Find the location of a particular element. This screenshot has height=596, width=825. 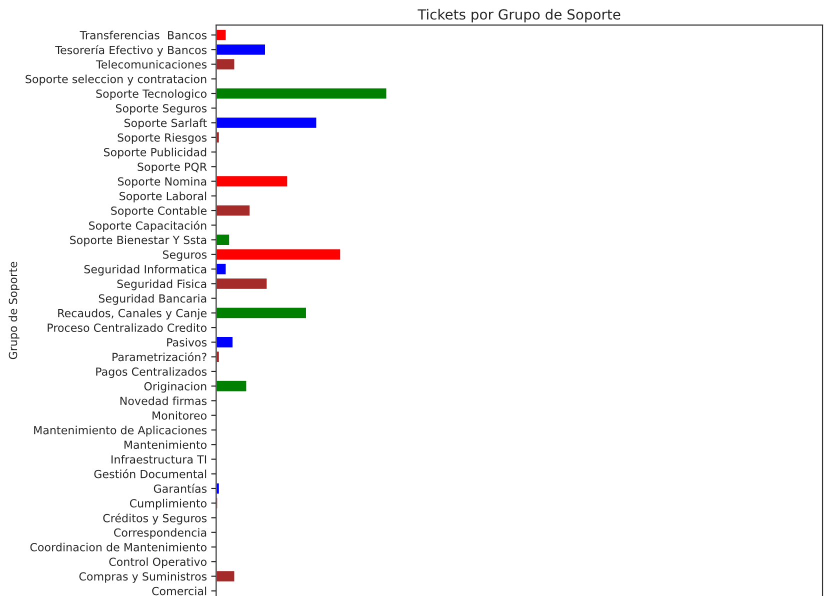

y-tick-label: Seguridad Fisica is located at coordinates (161, 284).